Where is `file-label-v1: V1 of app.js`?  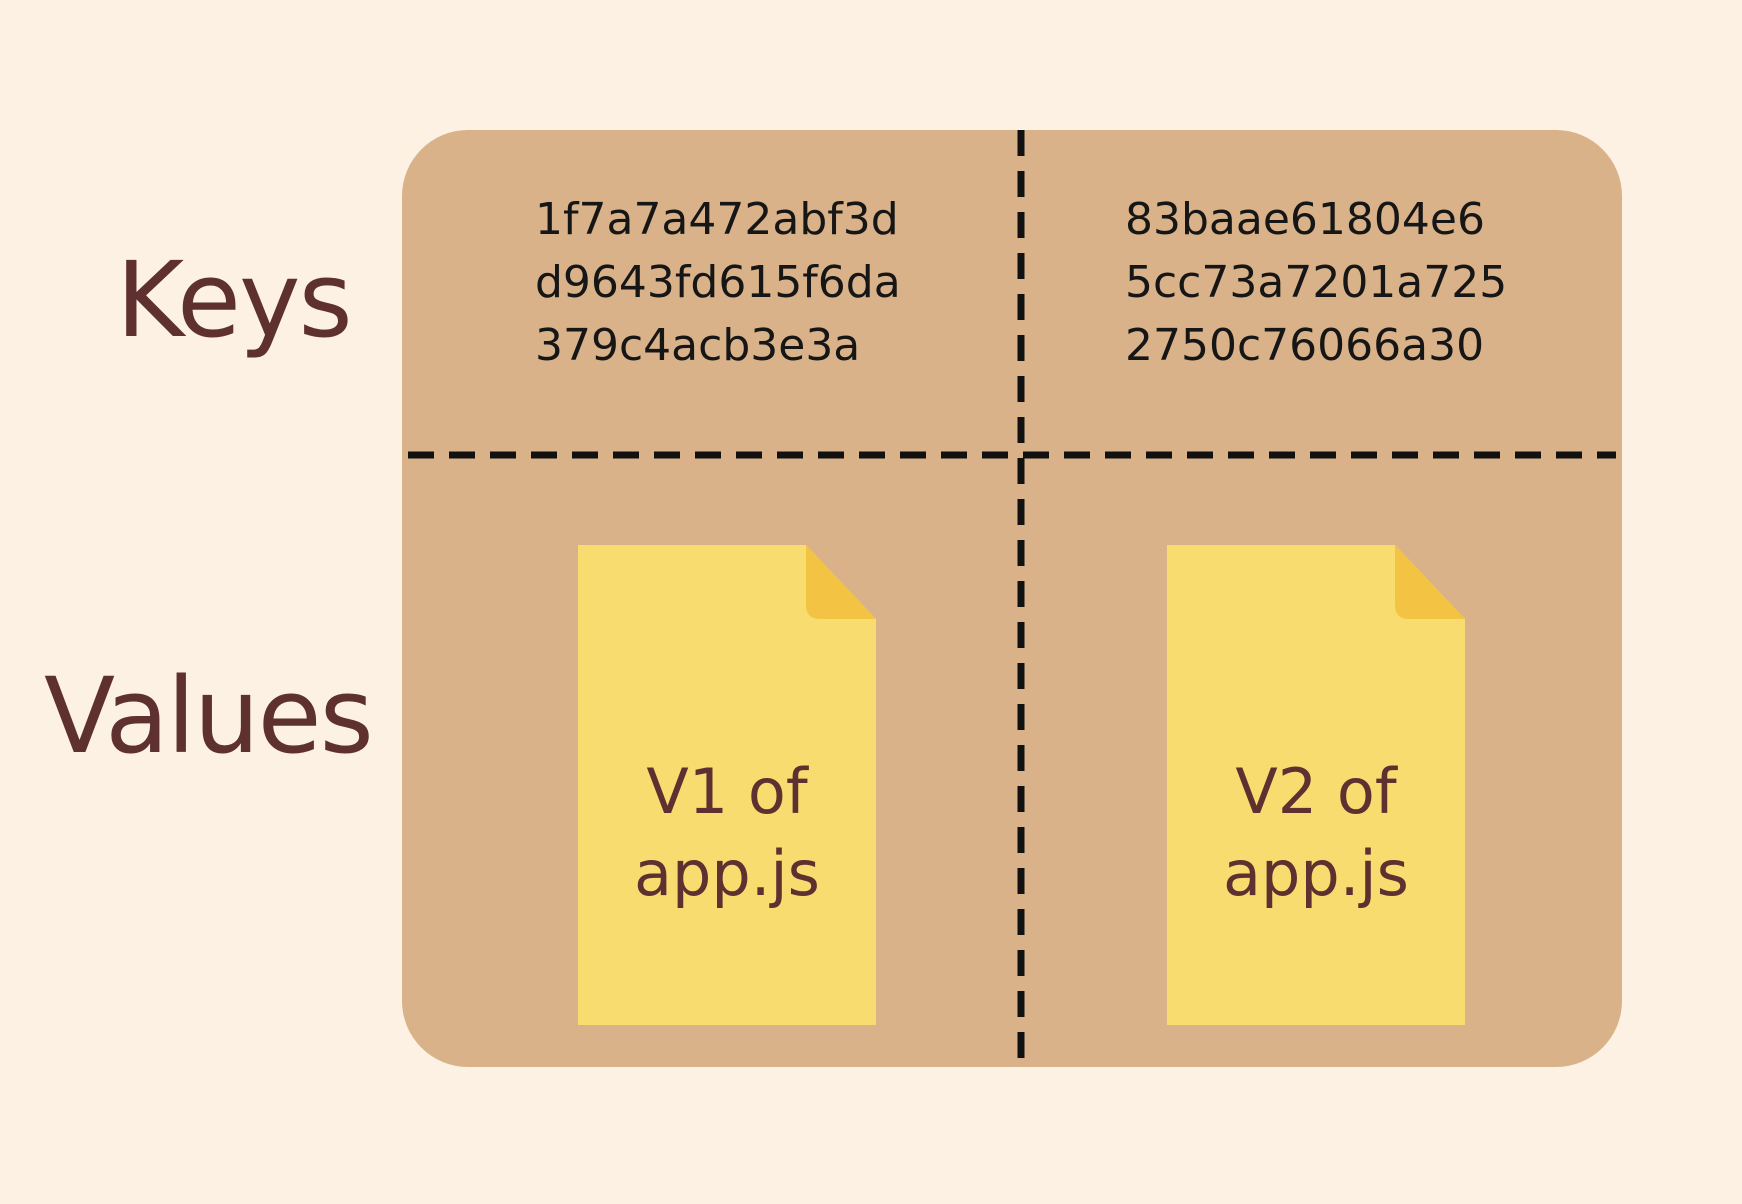
file-label-v1: V1 of app.js is located at coordinates (727, 833).